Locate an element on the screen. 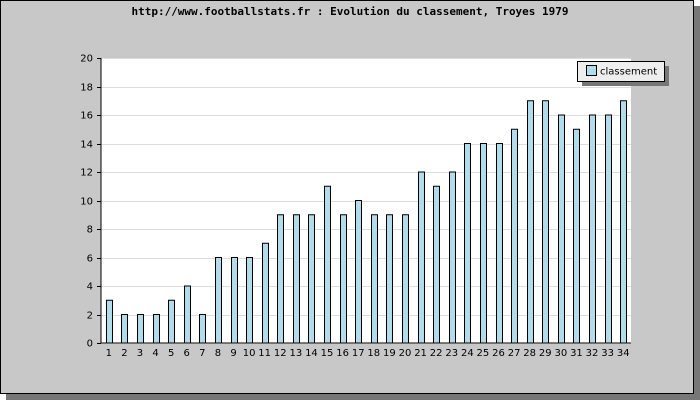 The image size is (700, 404). x-tick-label: 18 is located at coordinates (373, 353).